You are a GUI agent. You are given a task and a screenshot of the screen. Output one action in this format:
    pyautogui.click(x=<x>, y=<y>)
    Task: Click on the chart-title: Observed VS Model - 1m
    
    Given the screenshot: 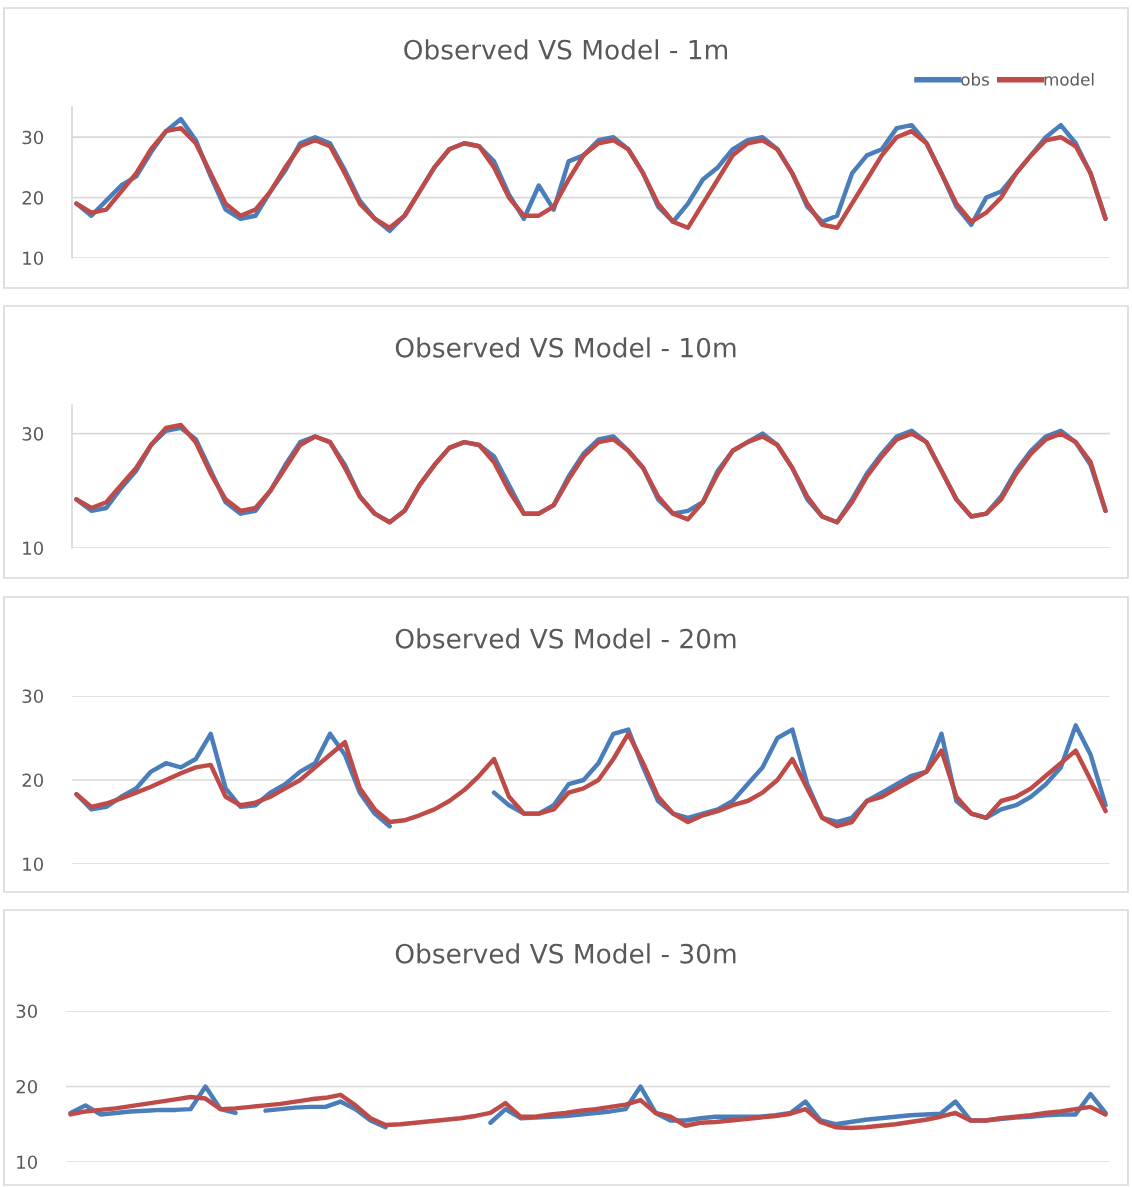 What is the action you would take?
    pyautogui.click(x=566, y=49)
    